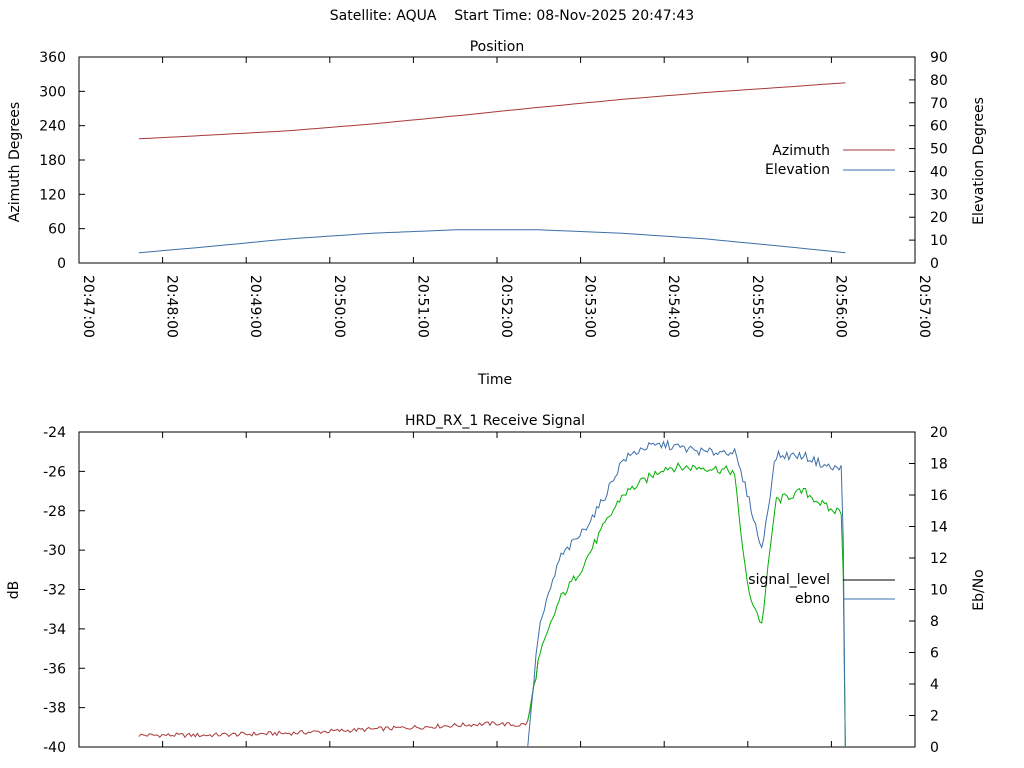 This screenshot has height=768, width=1024. What do you see at coordinates (801, 151) in the screenshot?
I see `legend-azimuth-label: Azimuth` at bounding box center [801, 151].